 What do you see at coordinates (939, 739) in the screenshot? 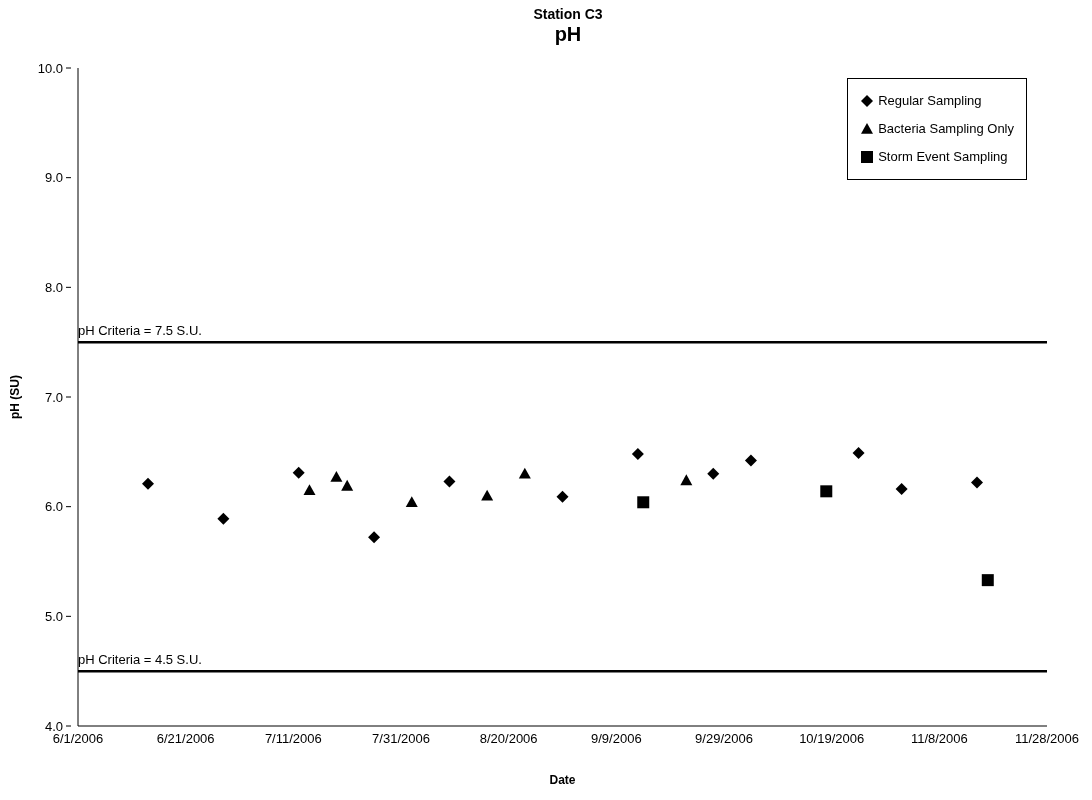
I see `x-tick-label: 11/8/2006` at bounding box center [939, 739].